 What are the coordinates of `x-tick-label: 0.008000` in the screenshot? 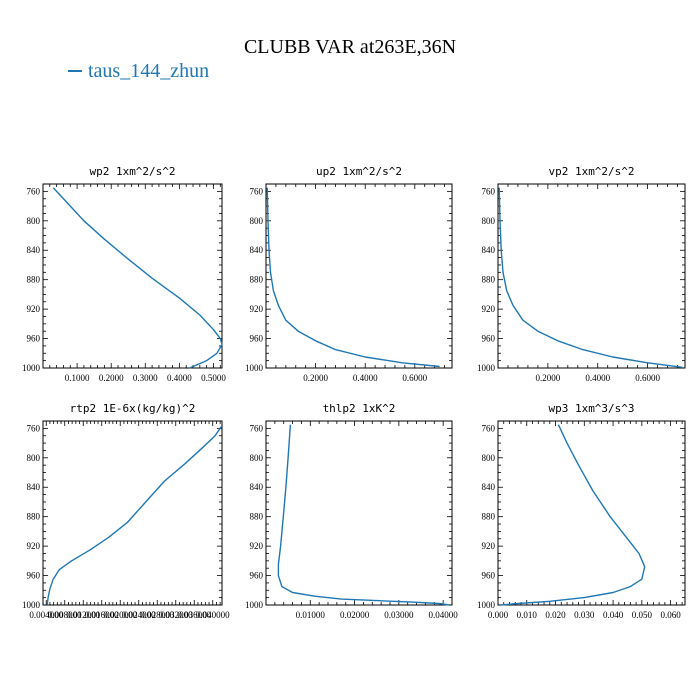 It's located at (65, 615).